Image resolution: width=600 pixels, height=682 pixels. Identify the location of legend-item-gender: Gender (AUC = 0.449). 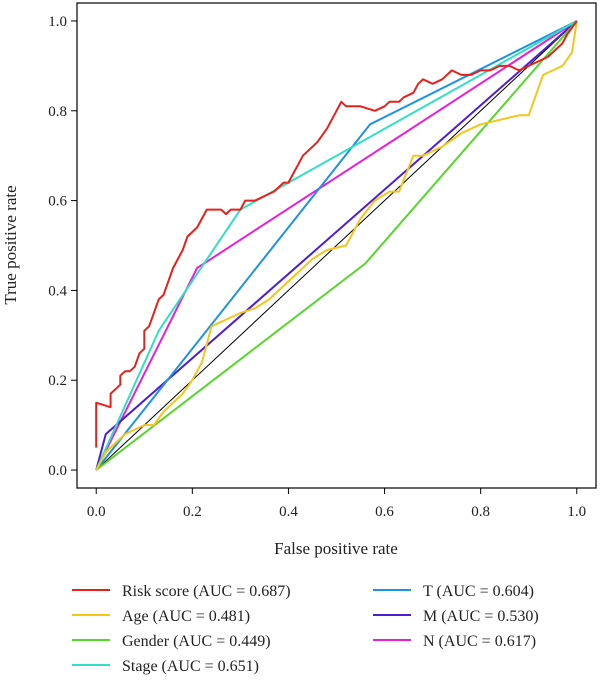
(171, 641).